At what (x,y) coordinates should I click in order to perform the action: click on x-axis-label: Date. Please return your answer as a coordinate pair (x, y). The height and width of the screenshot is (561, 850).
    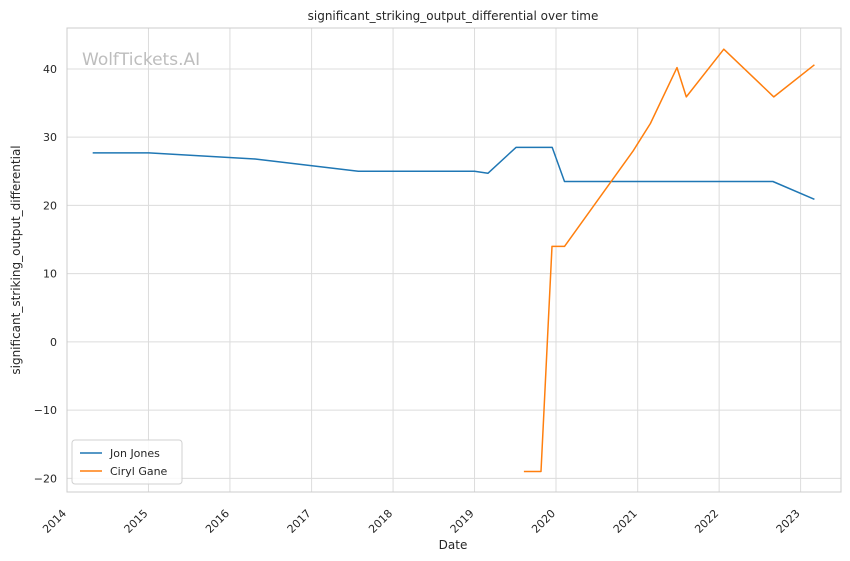
    Looking at the image, I should click on (453, 545).